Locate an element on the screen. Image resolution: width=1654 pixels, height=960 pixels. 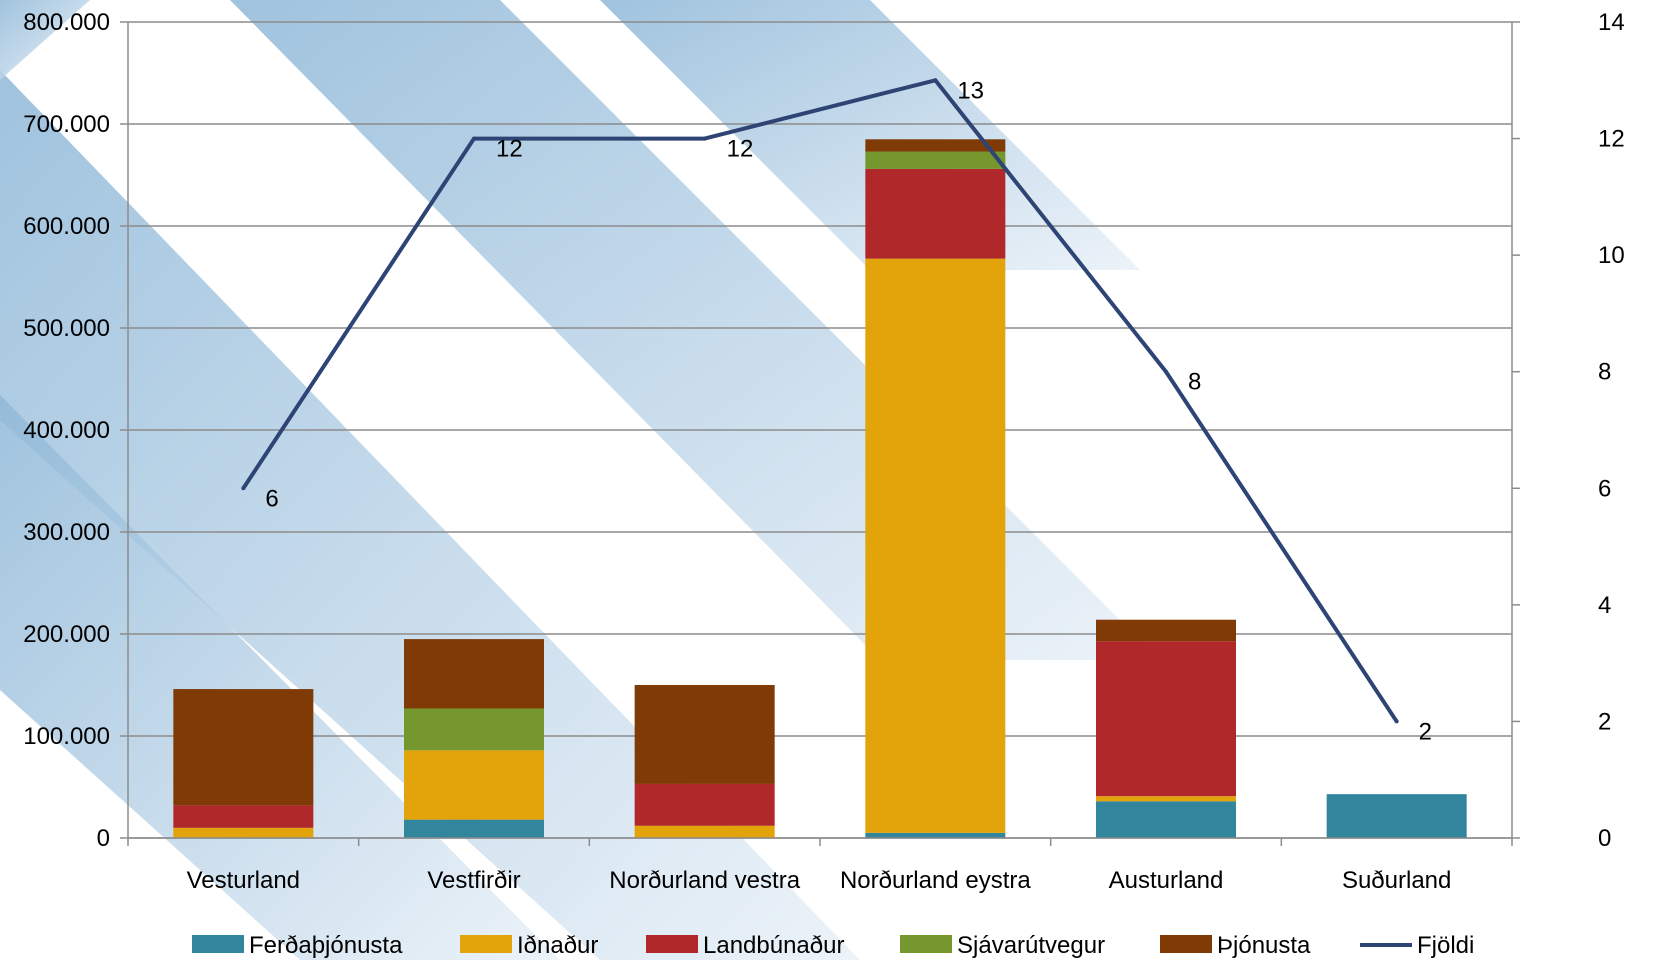
x-category-label: Norðurland vestra is located at coordinates (704, 880).